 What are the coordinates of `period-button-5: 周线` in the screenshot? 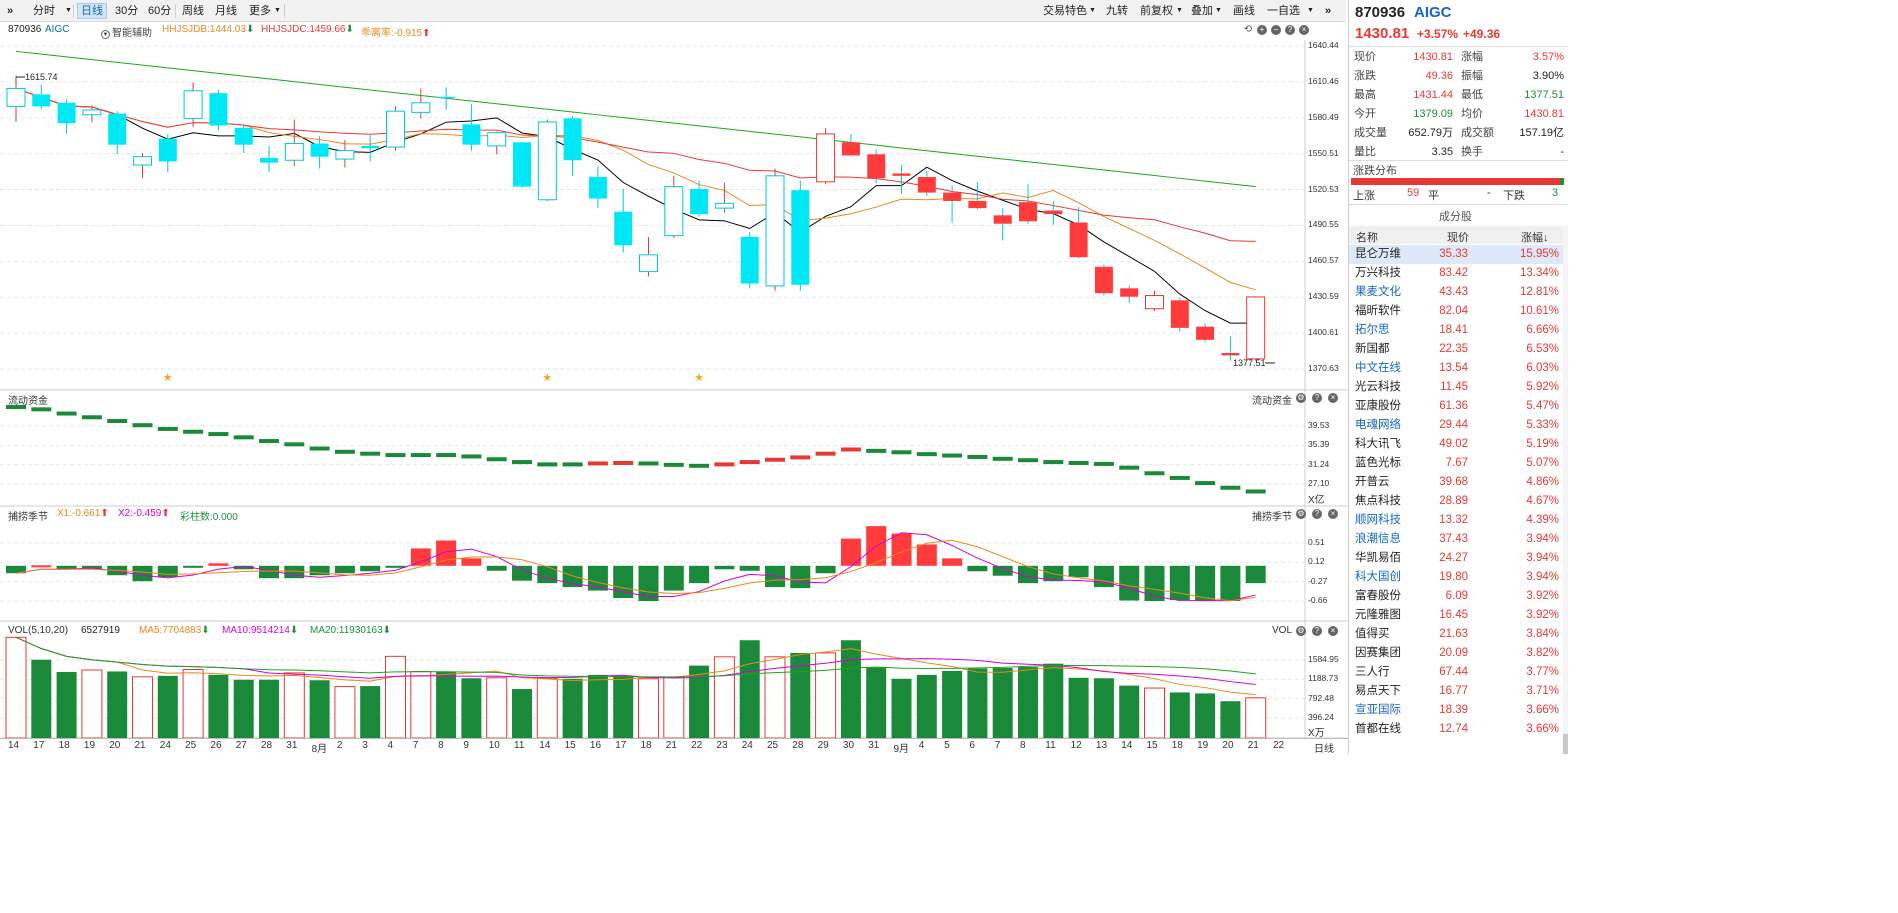 It's located at (193, 11).